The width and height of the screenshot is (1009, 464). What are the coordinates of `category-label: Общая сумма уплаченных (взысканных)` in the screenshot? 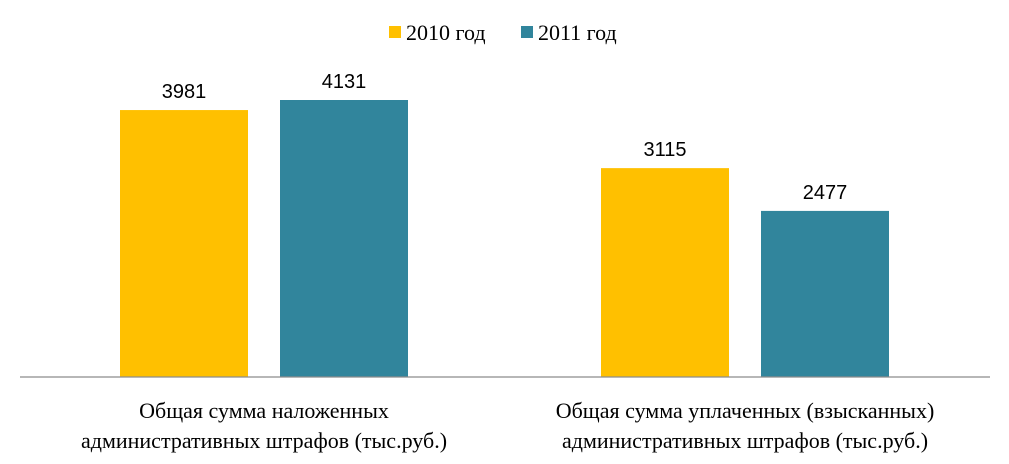 It's located at (745, 410).